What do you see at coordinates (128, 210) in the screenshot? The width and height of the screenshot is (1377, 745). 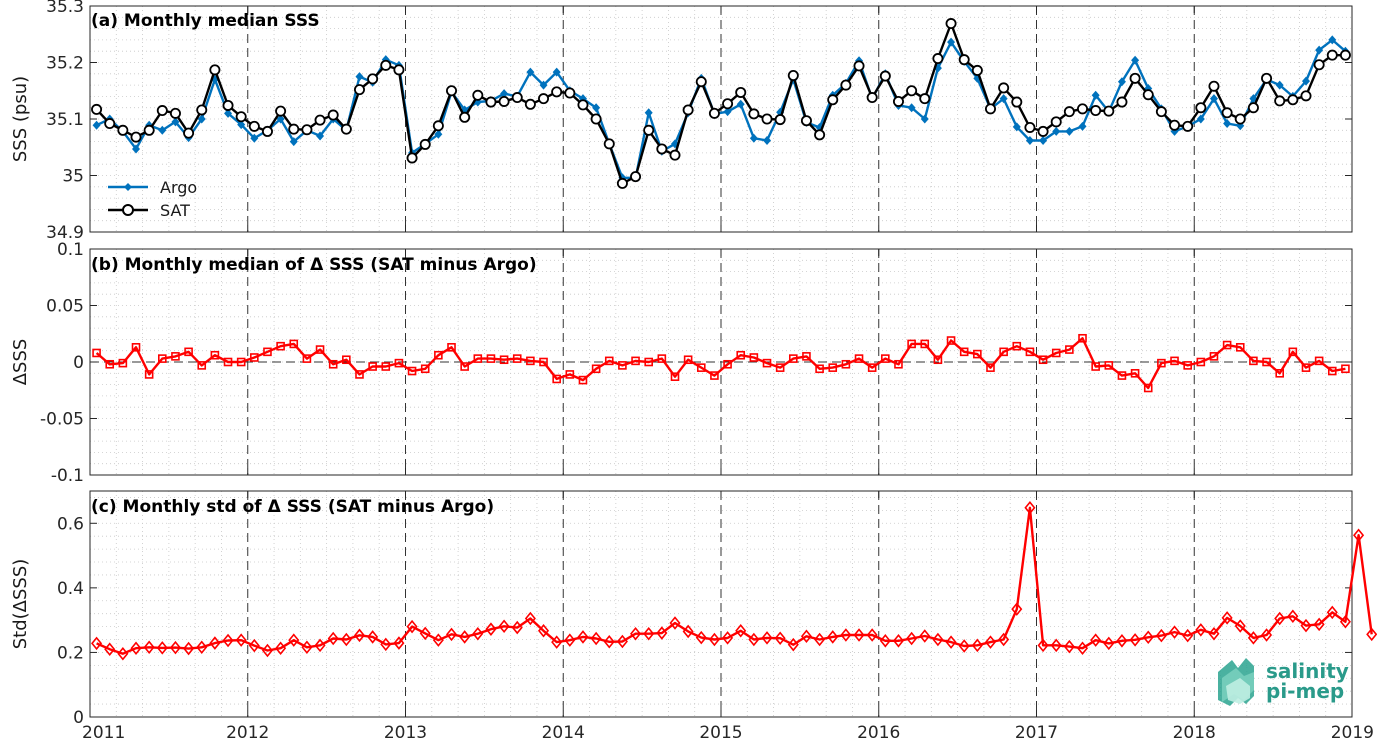 I see `legend-sat-marker` at bounding box center [128, 210].